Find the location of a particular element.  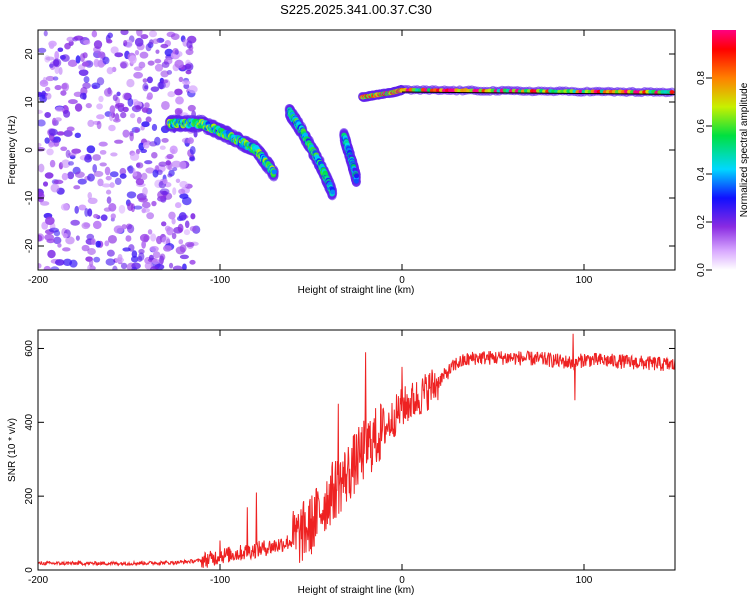

y-tick-label: -20 is located at coordinates (29, 245).